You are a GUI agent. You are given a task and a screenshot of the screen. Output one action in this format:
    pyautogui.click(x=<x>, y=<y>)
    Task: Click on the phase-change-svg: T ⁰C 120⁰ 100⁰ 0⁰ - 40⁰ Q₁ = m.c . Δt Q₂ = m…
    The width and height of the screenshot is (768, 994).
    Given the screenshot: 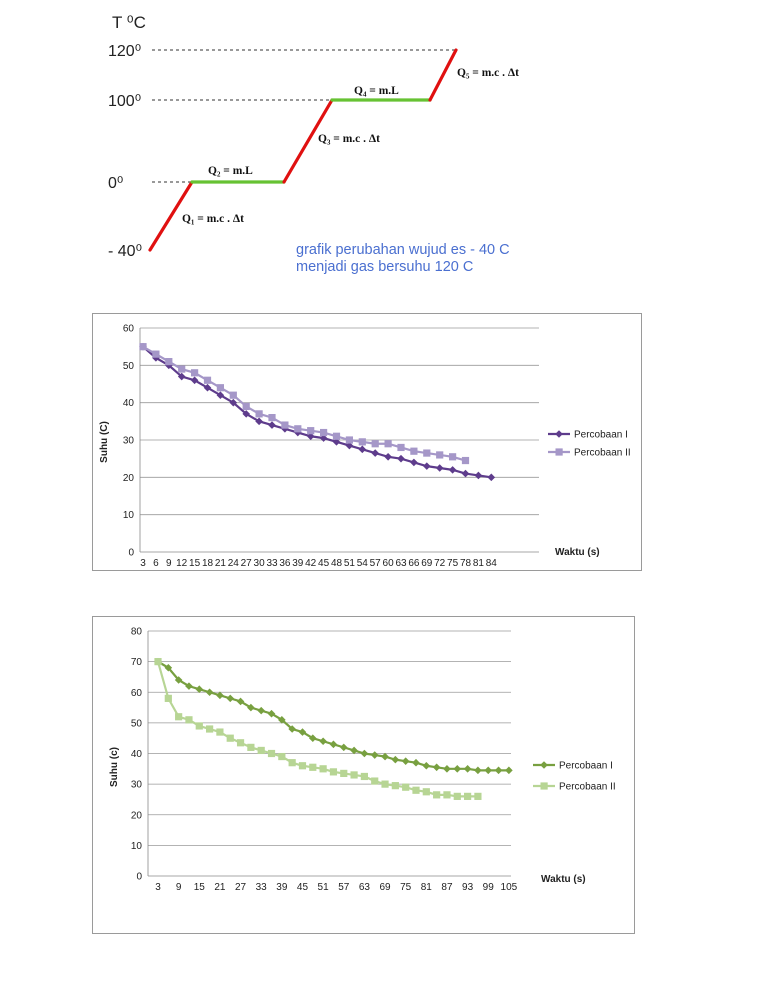 What is the action you would take?
    pyautogui.click(x=313, y=144)
    